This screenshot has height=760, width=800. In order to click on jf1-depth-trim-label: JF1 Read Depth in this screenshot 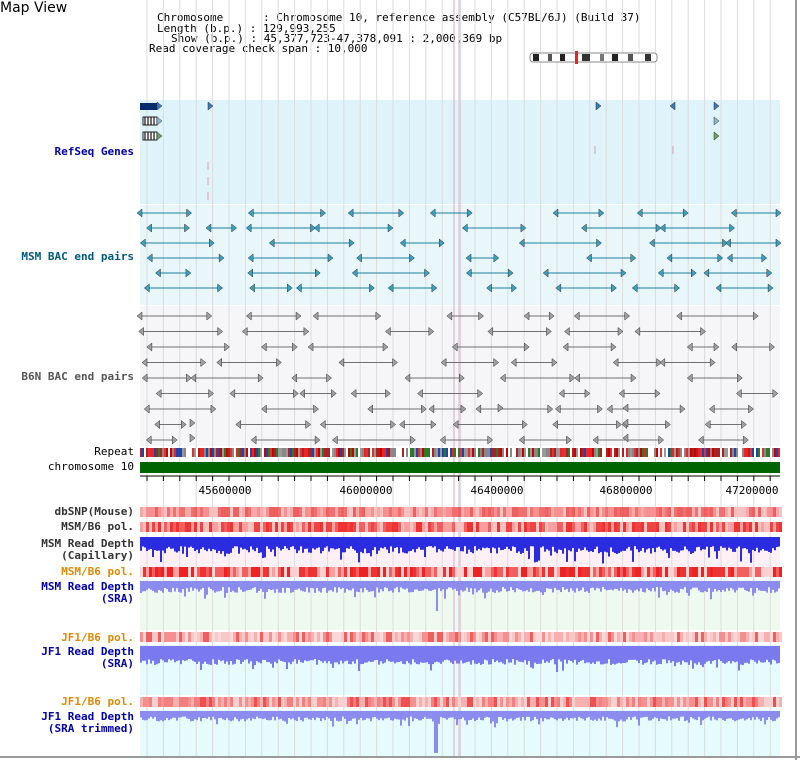, I will do `click(87, 716)`.